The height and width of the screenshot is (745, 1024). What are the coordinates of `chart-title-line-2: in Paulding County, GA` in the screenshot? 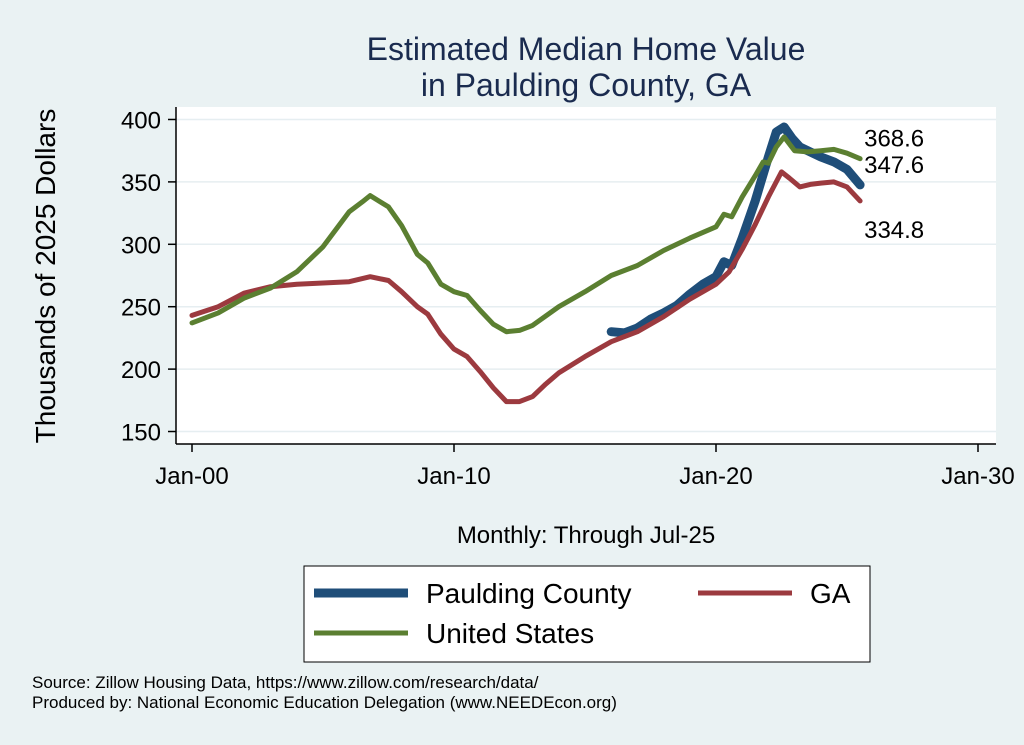 It's located at (586, 85).